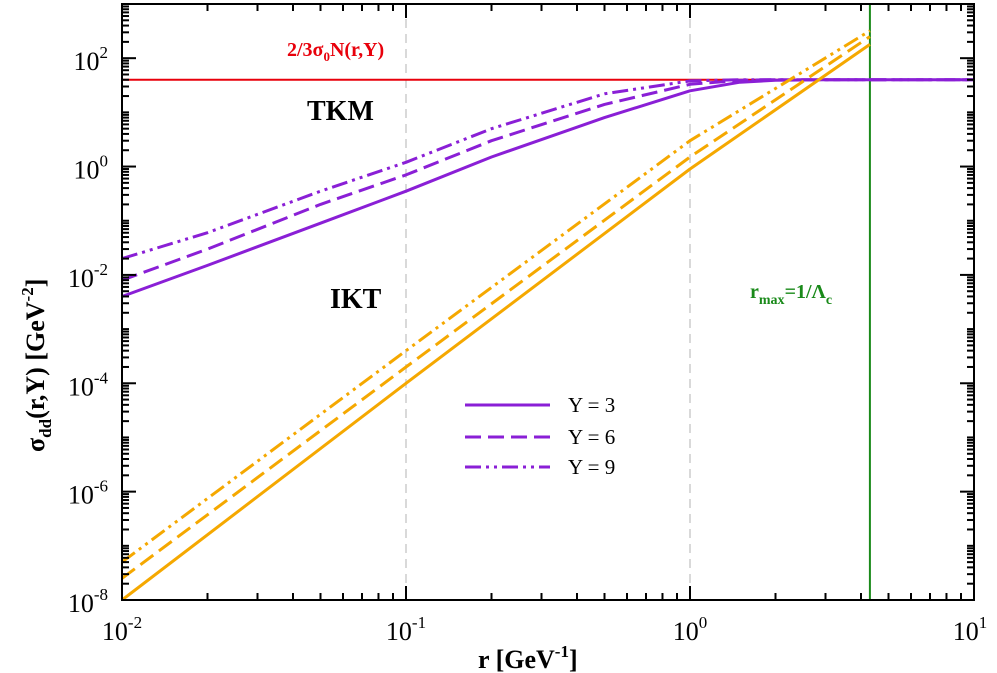  Describe the element at coordinates (35, 283) in the screenshot. I see `y-axis-label-close: ]` at that location.